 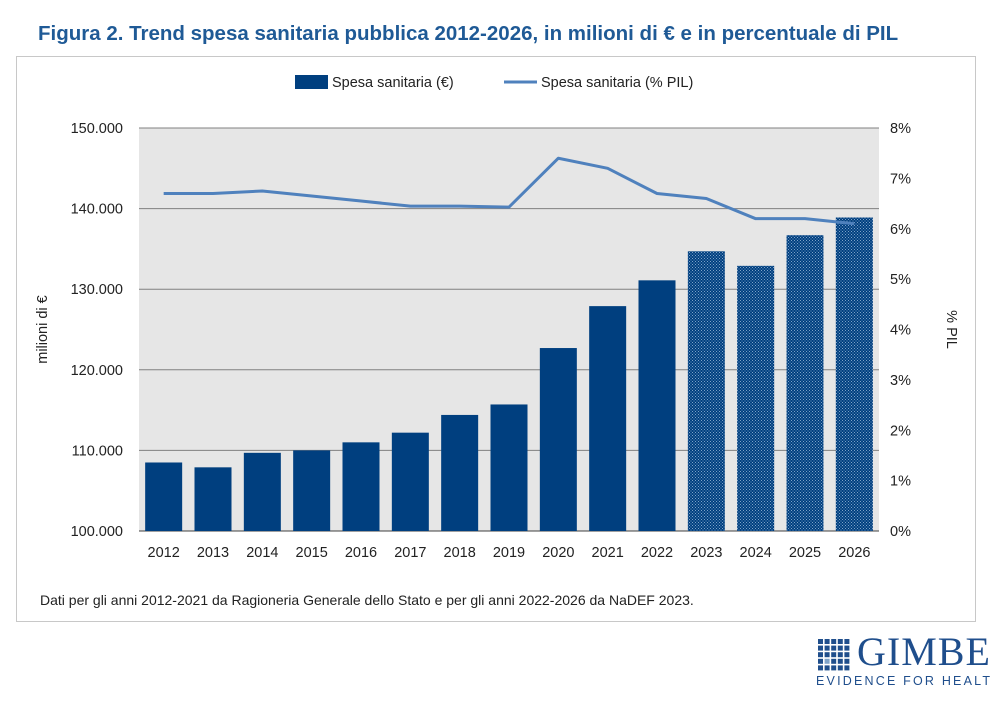 I want to click on y2-tick-label: 6%, so click(x=900, y=230).